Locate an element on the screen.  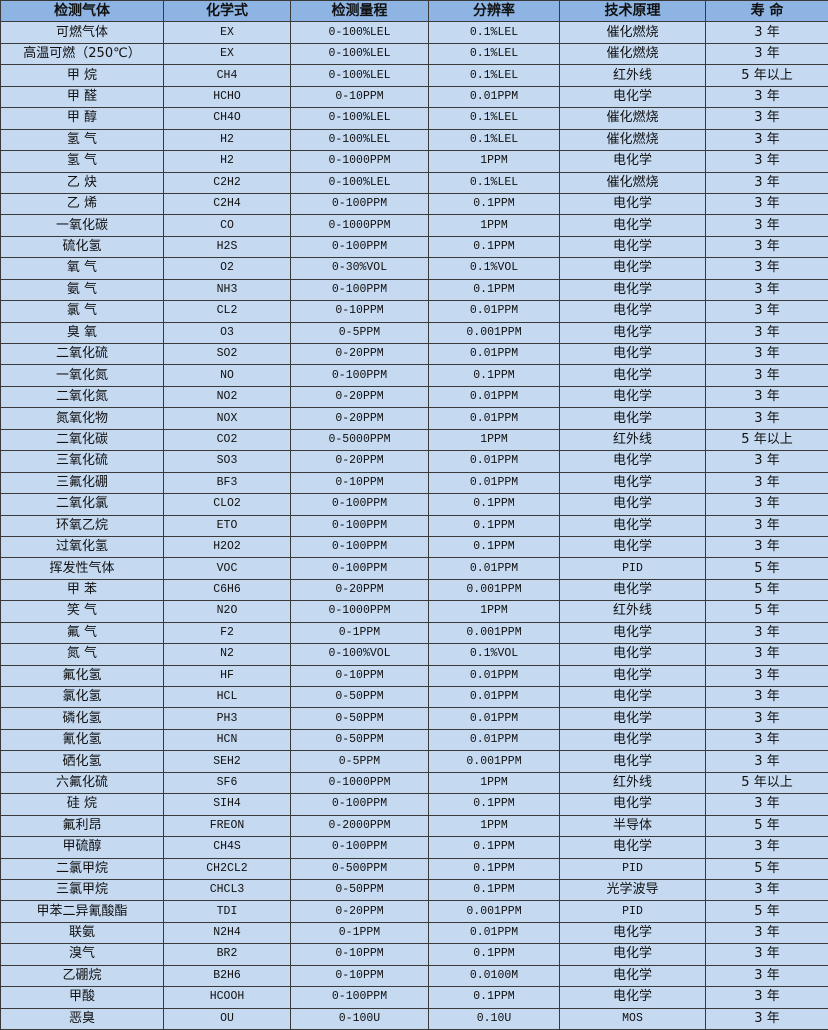
table-row: 过氧化氢 H2O2 0-100PPM 0.1PPM 电化学 3 年 is located at coordinates (414, 547).